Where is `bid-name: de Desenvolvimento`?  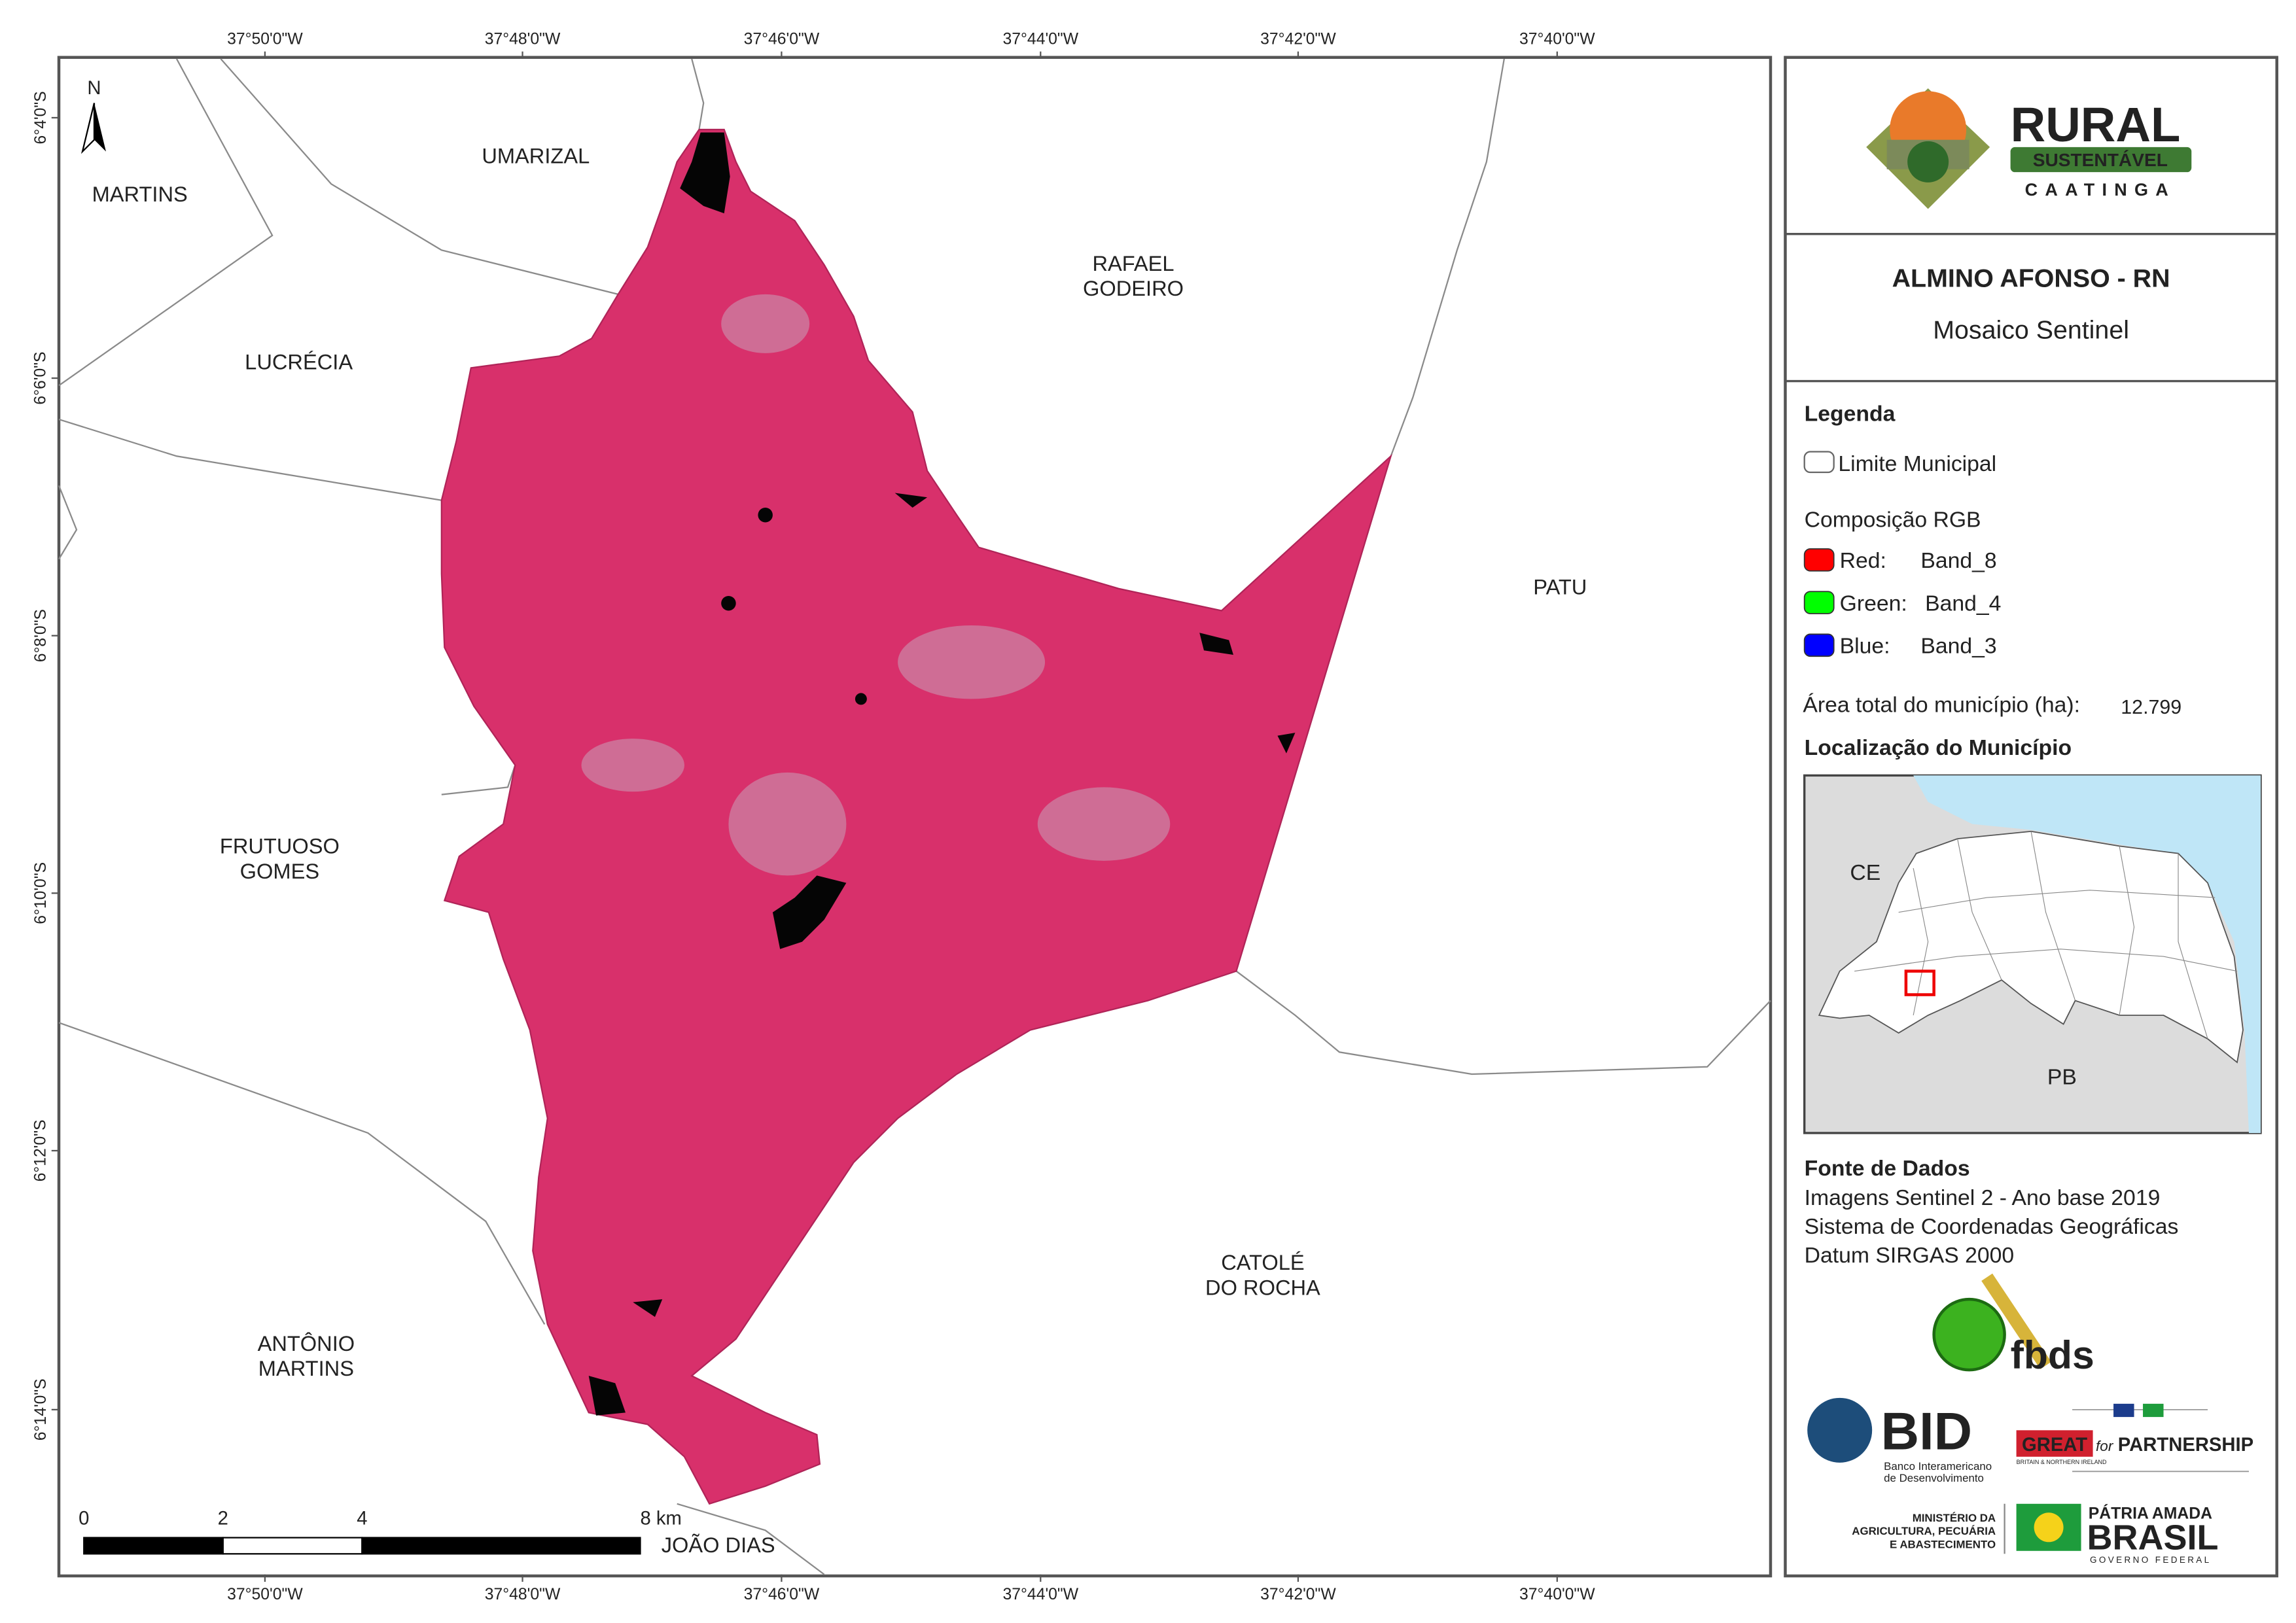 bid-name: de Desenvolvimento is located at coordinates (1934, 1478).